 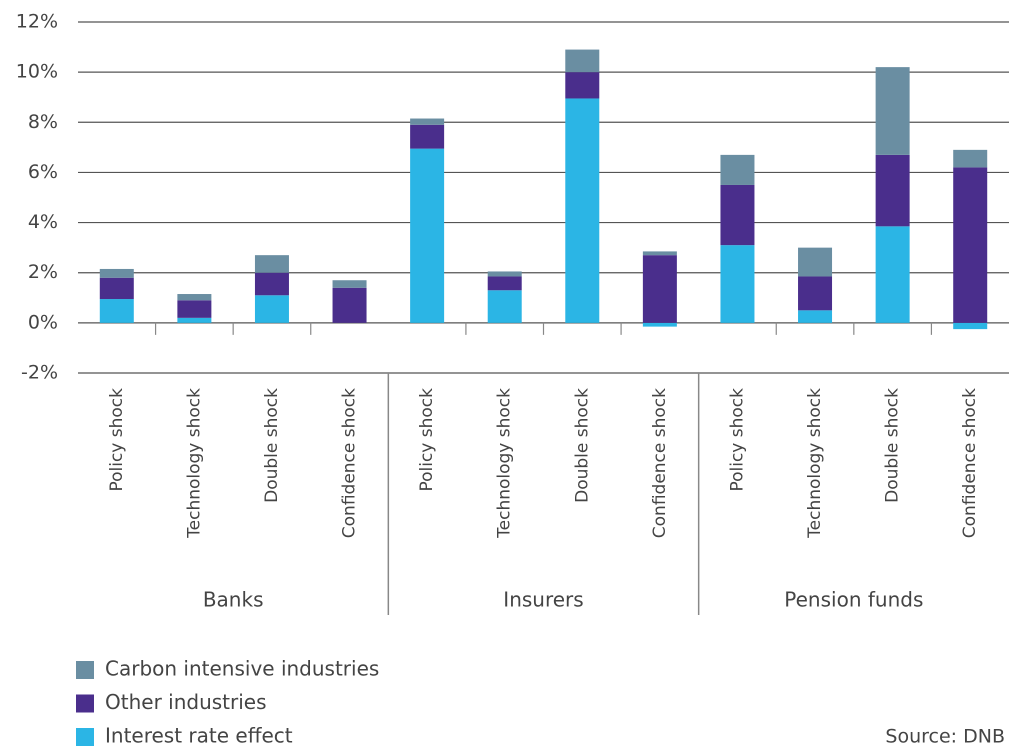 I want to click on group-label: Pension funds, so click(x=853, y=600).